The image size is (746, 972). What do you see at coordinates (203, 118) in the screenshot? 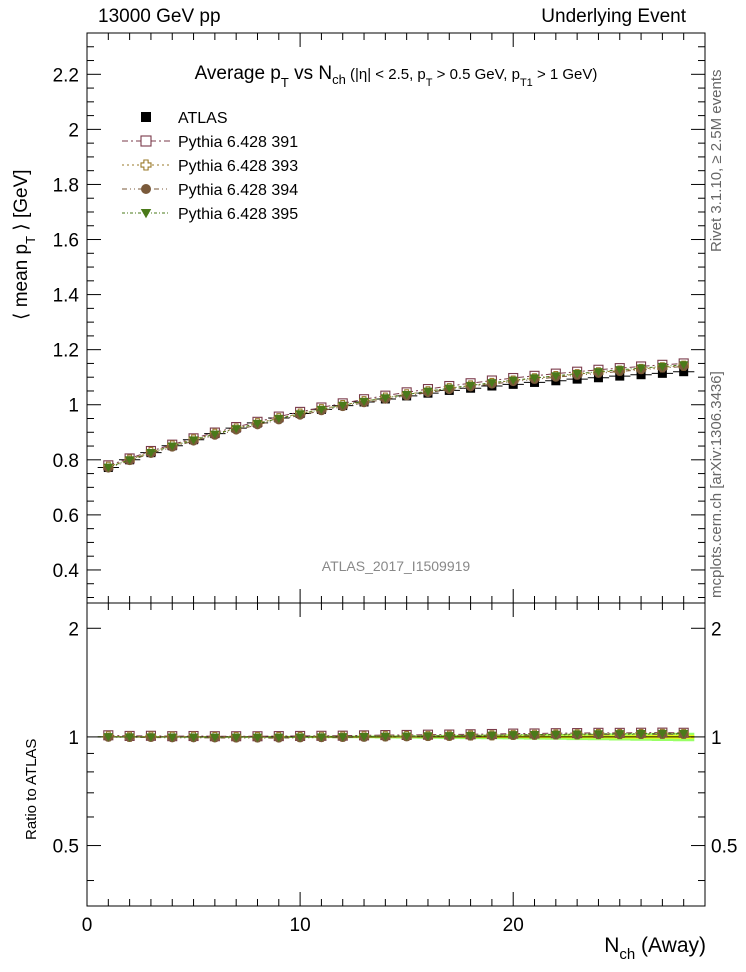
I see `legend-label: ATLAS` at bounding box center [203, 118].